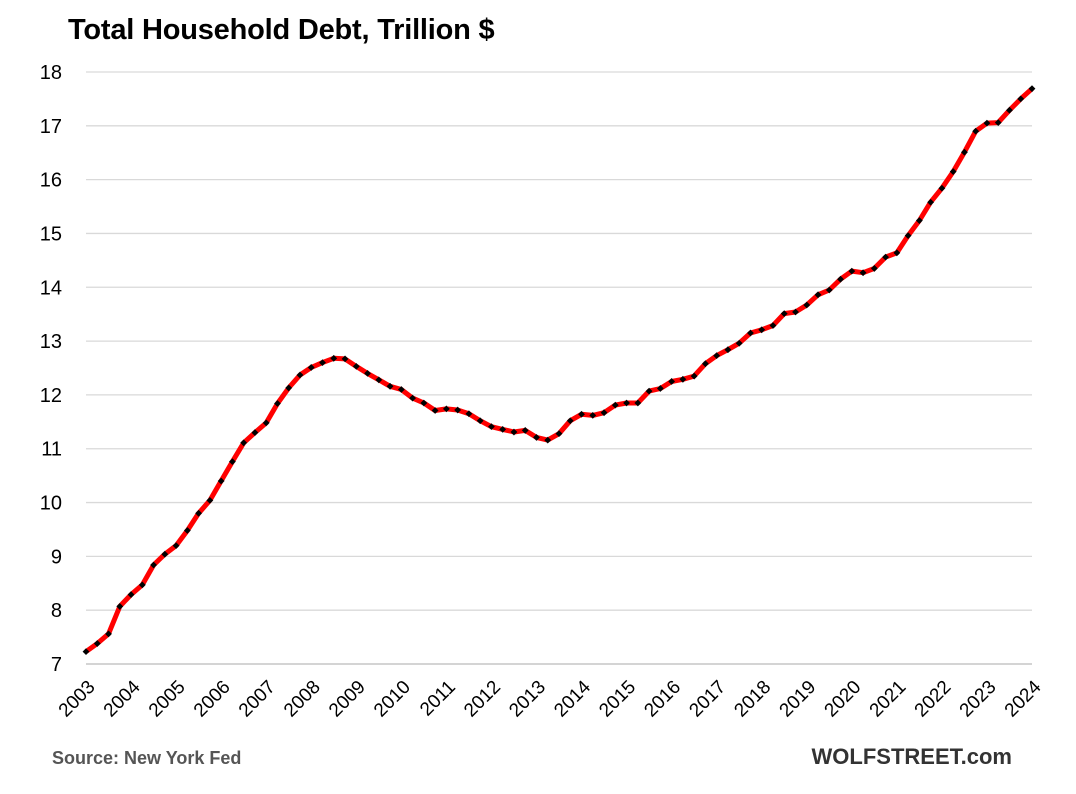 Image resolution: width=1076 pixels, height=794 pixels. Describe the element at coordinates (51, 73) in the screenshot. I see `y-tick-label: 18` at that location.